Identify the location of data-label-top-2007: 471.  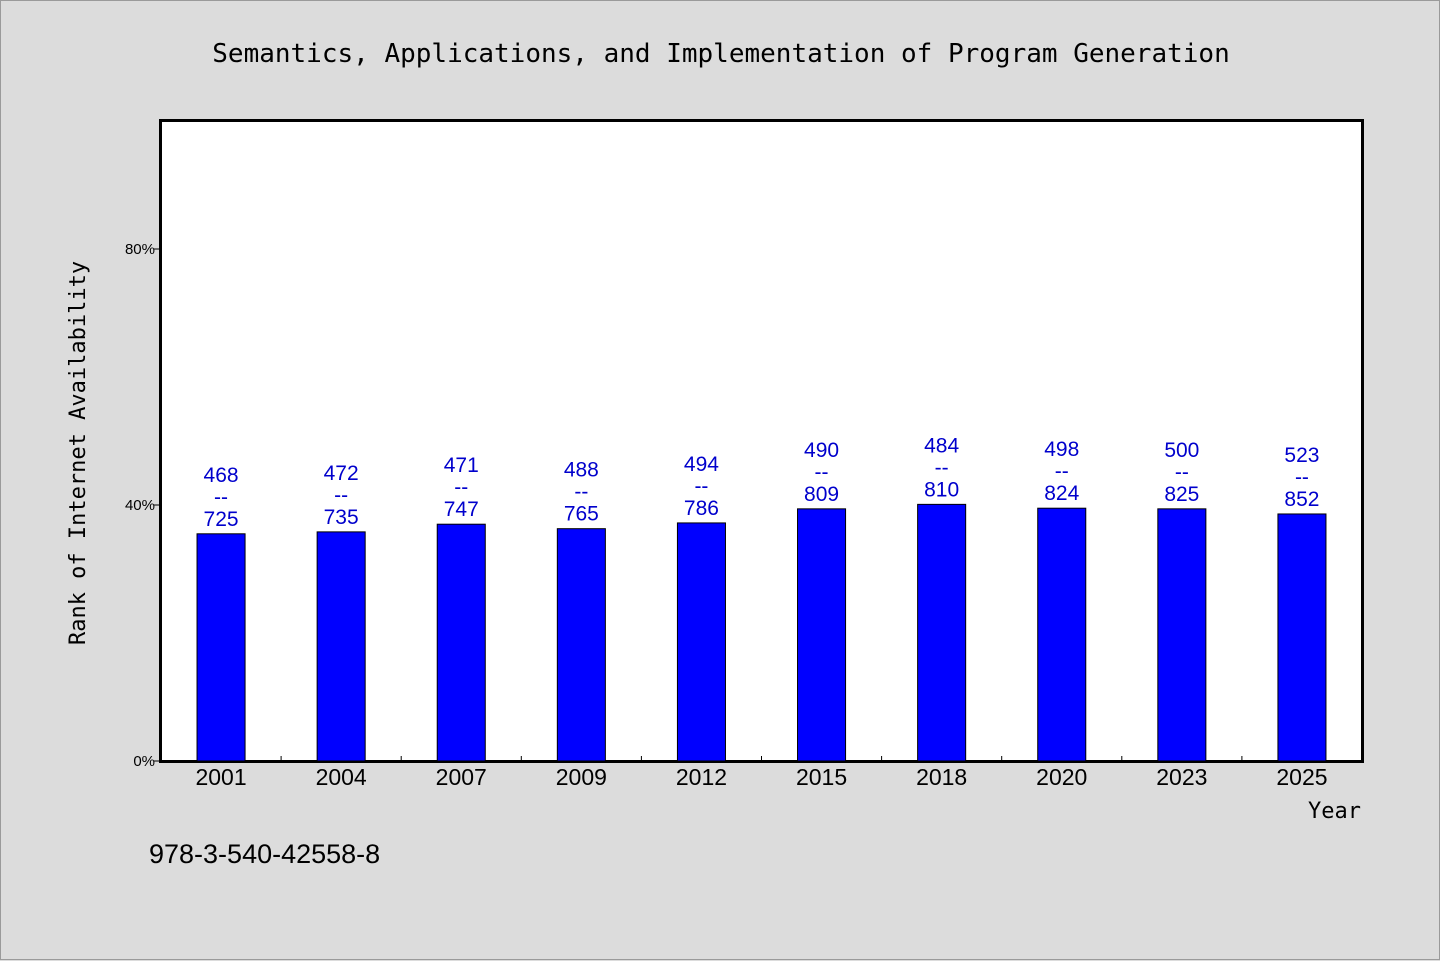
(461, 465).